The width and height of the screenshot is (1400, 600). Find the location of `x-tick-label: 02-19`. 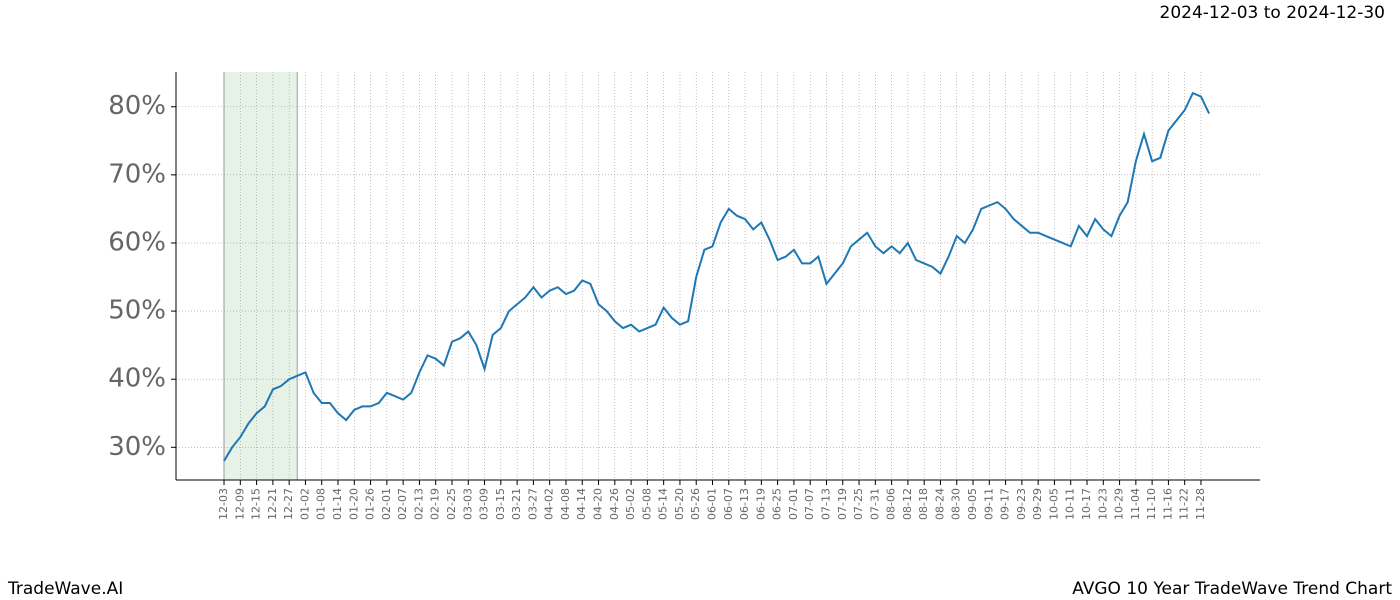

x-tick-label: 02-19 is located at coordinates (435, 504).